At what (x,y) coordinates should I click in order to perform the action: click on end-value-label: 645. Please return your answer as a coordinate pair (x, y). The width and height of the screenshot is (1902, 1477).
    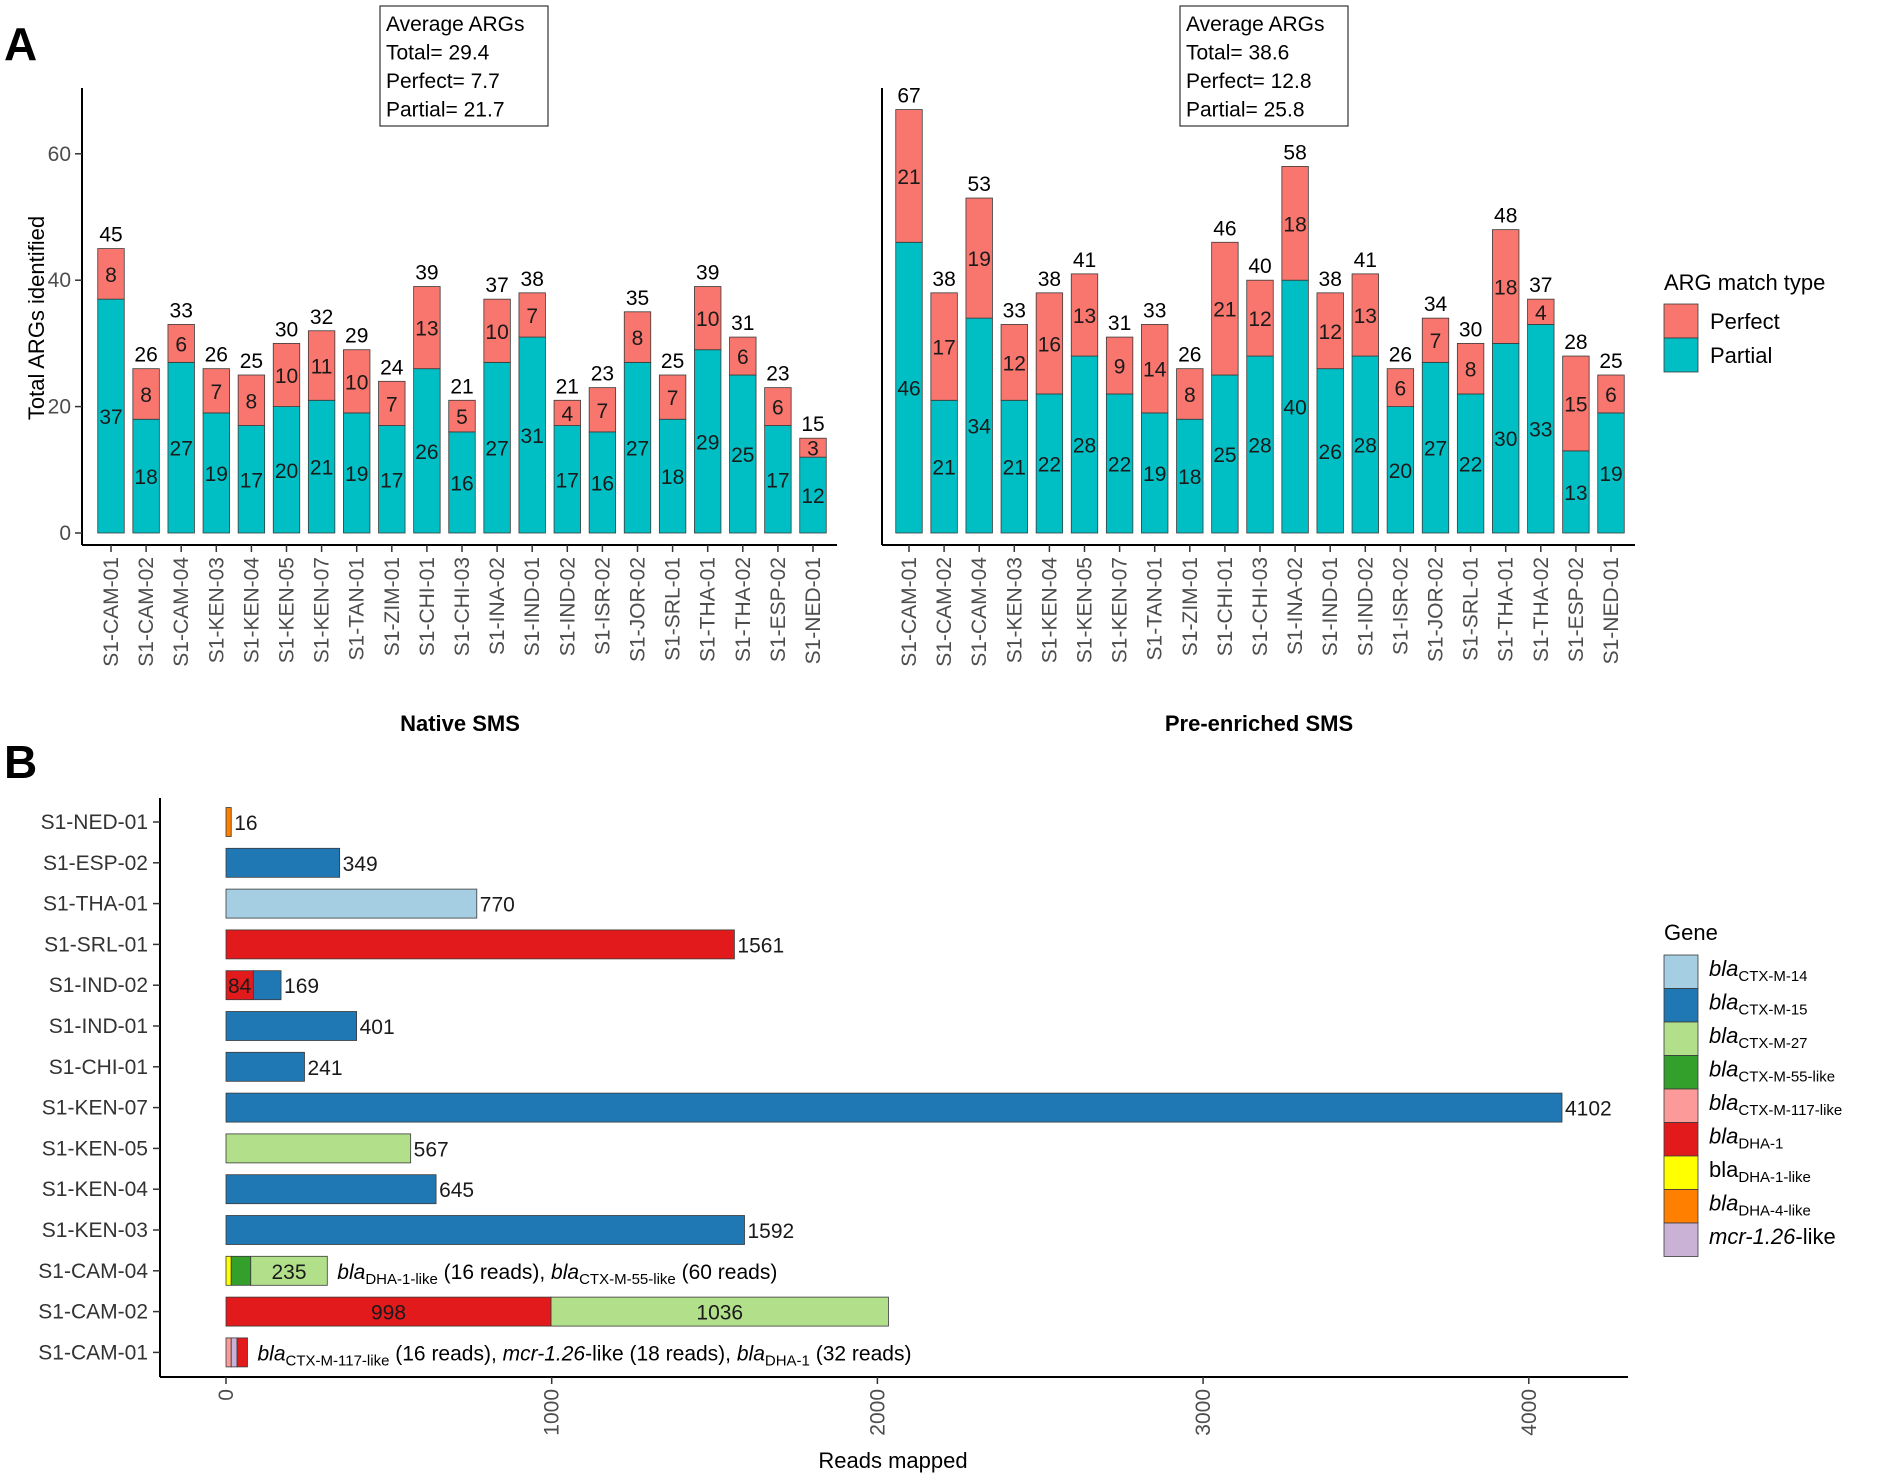
    Looking at the image, I should click on (456, 1190).